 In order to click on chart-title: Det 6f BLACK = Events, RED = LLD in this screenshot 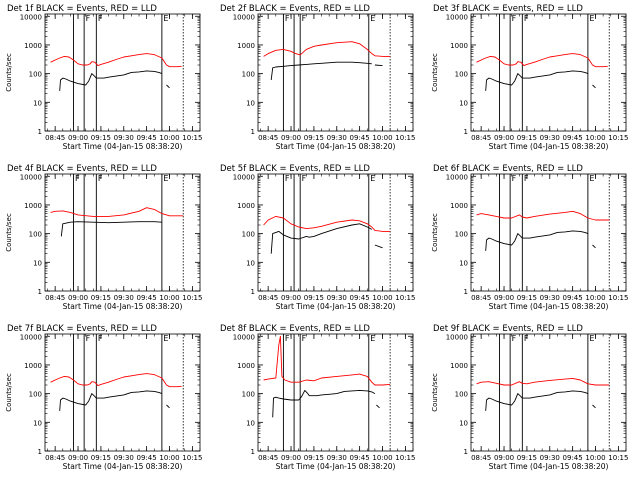, I will do `click(508, 169)`.